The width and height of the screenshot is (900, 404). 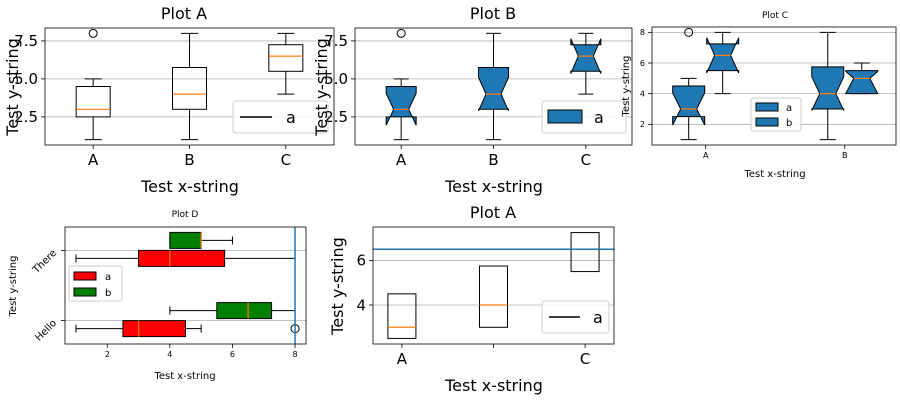 I want to click on x-tick-label: 8, so click(x=294, y=354).